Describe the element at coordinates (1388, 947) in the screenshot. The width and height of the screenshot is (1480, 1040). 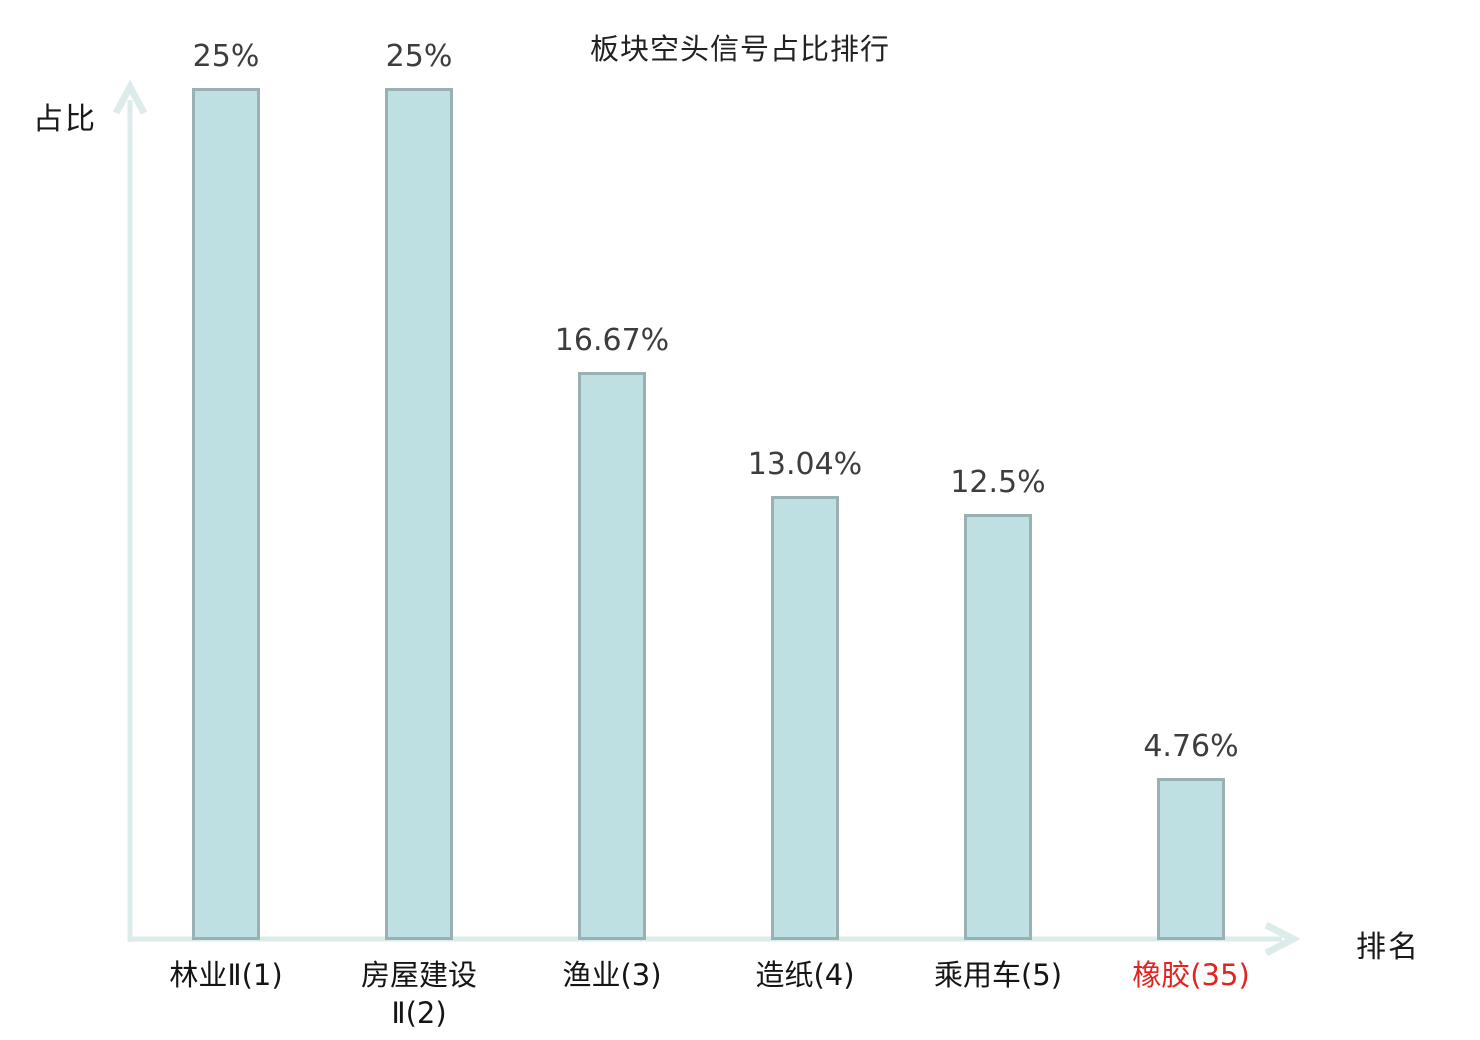
I see `x-axis-label: 排名` at that location.